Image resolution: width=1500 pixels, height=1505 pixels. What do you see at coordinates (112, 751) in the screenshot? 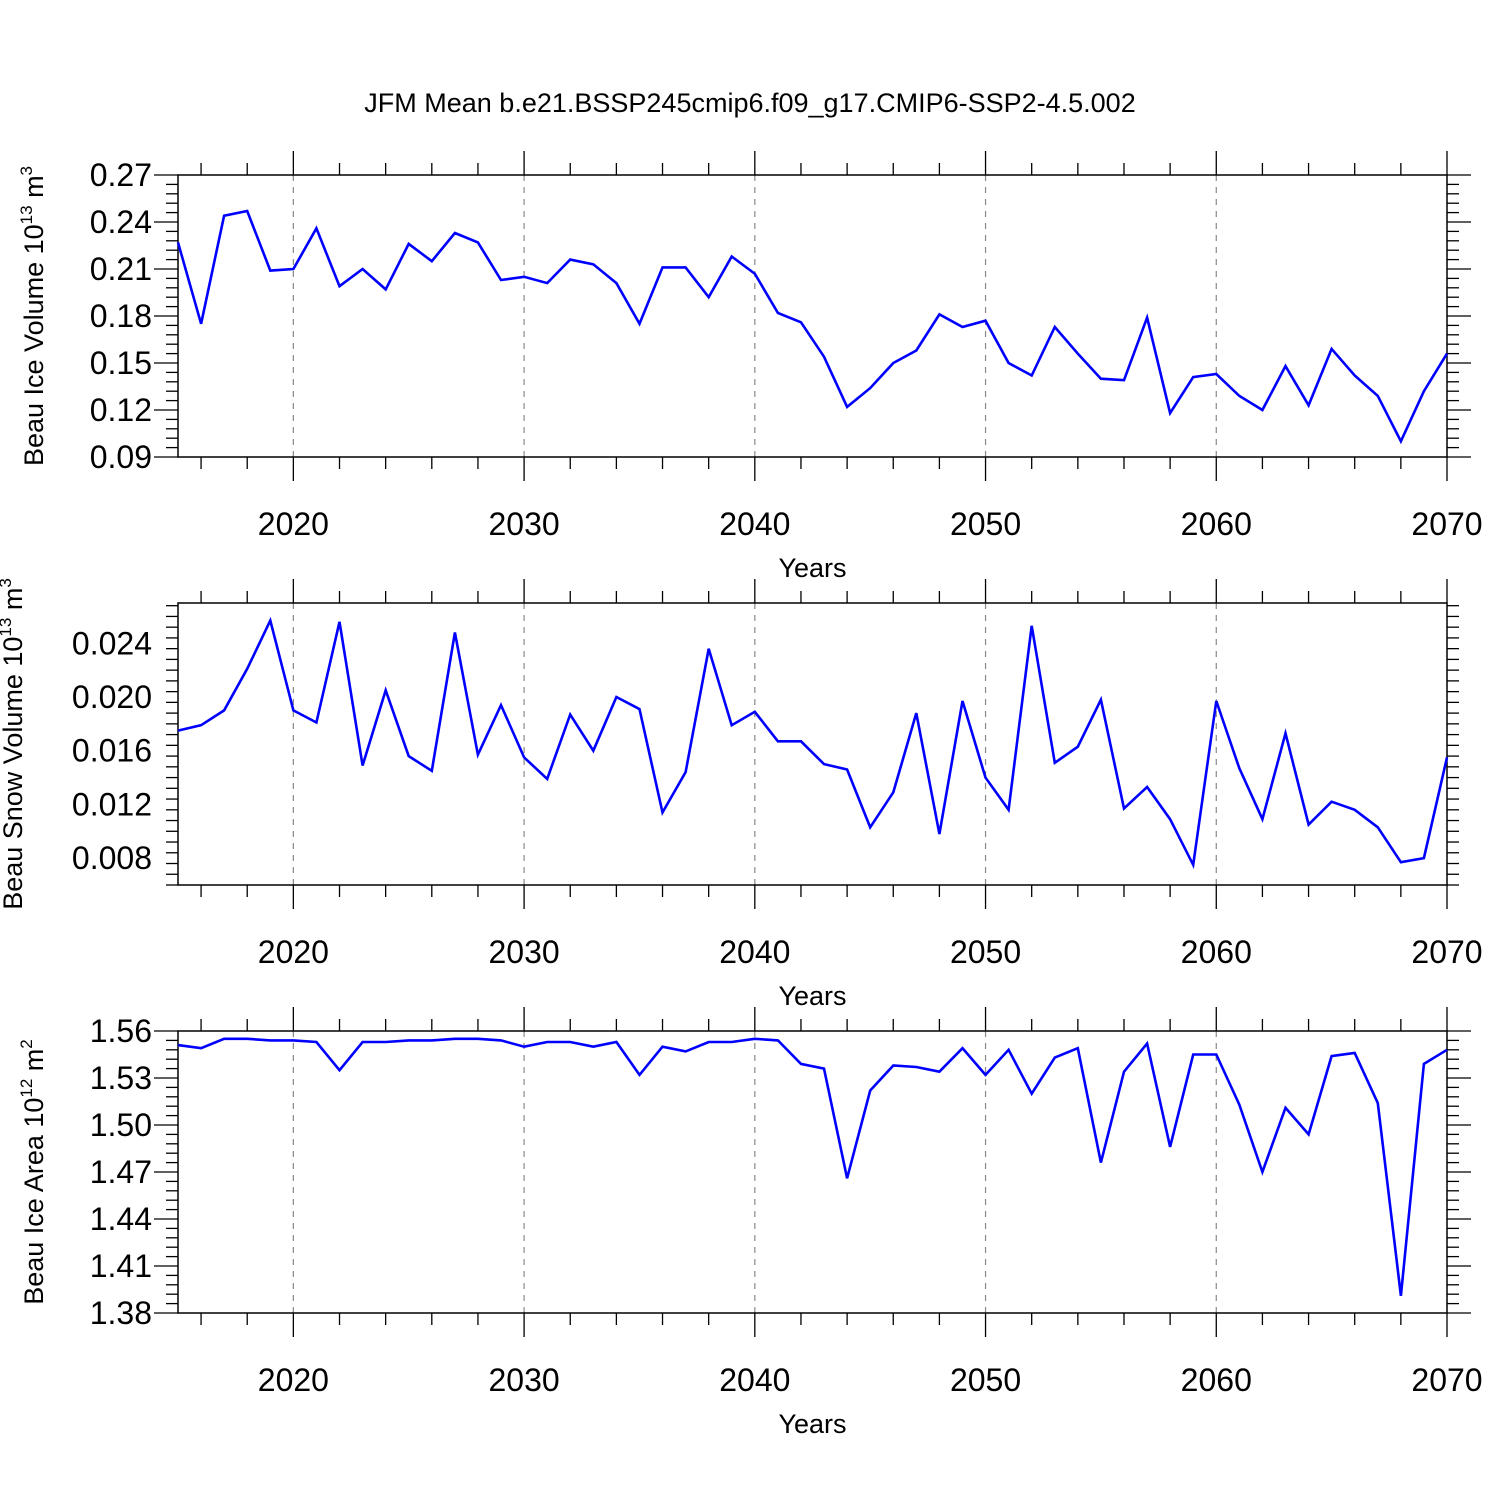
I see `y-tick-label: 0.016` at bounding box center [112, 751].